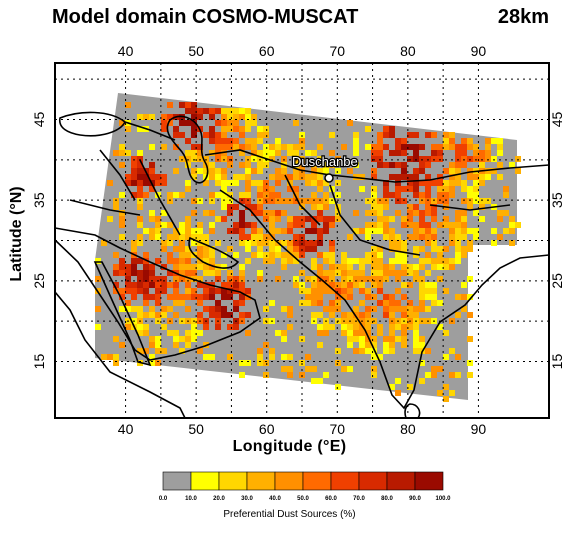 The height and width of the screenshot is (535, 579). I want to click on colorbar-swatch, so click(345, 481).